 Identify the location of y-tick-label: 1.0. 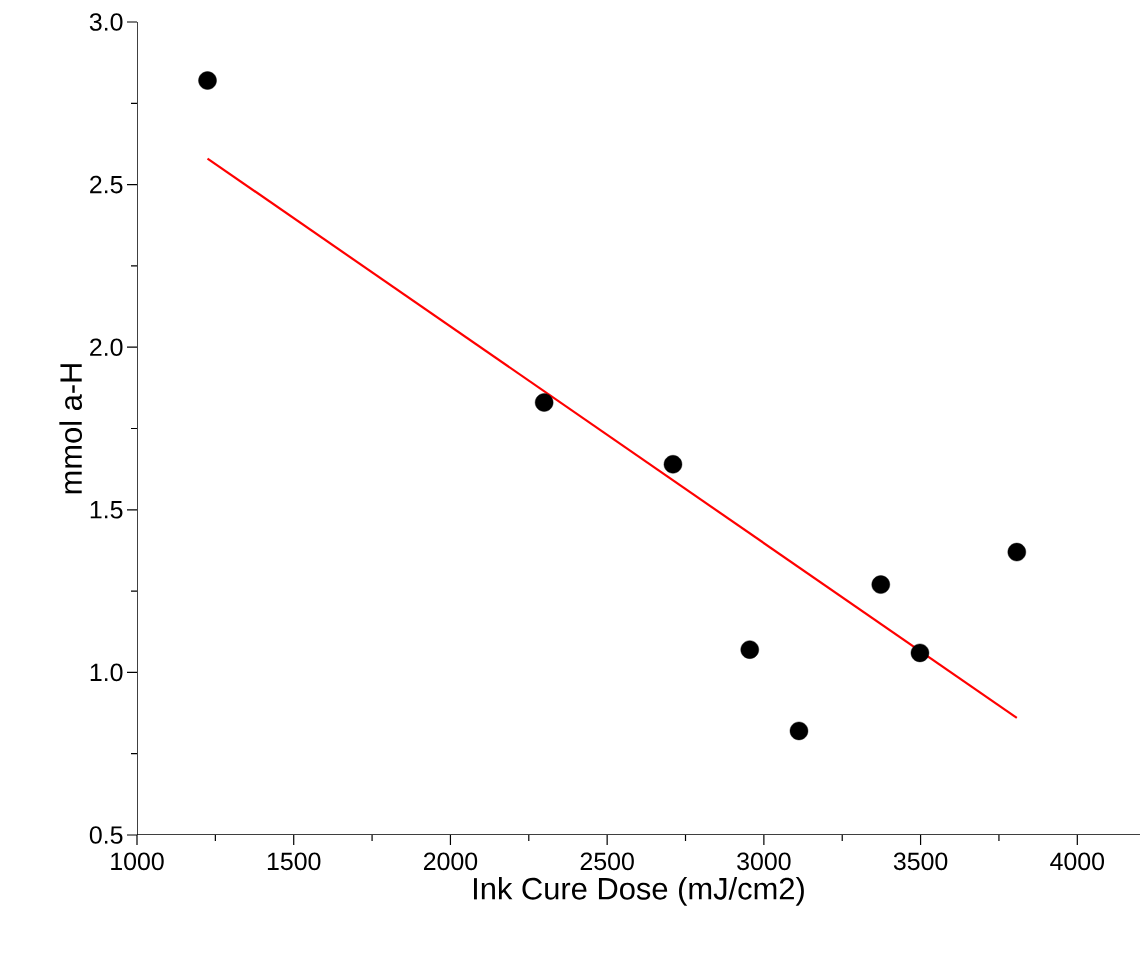
(106, 672).